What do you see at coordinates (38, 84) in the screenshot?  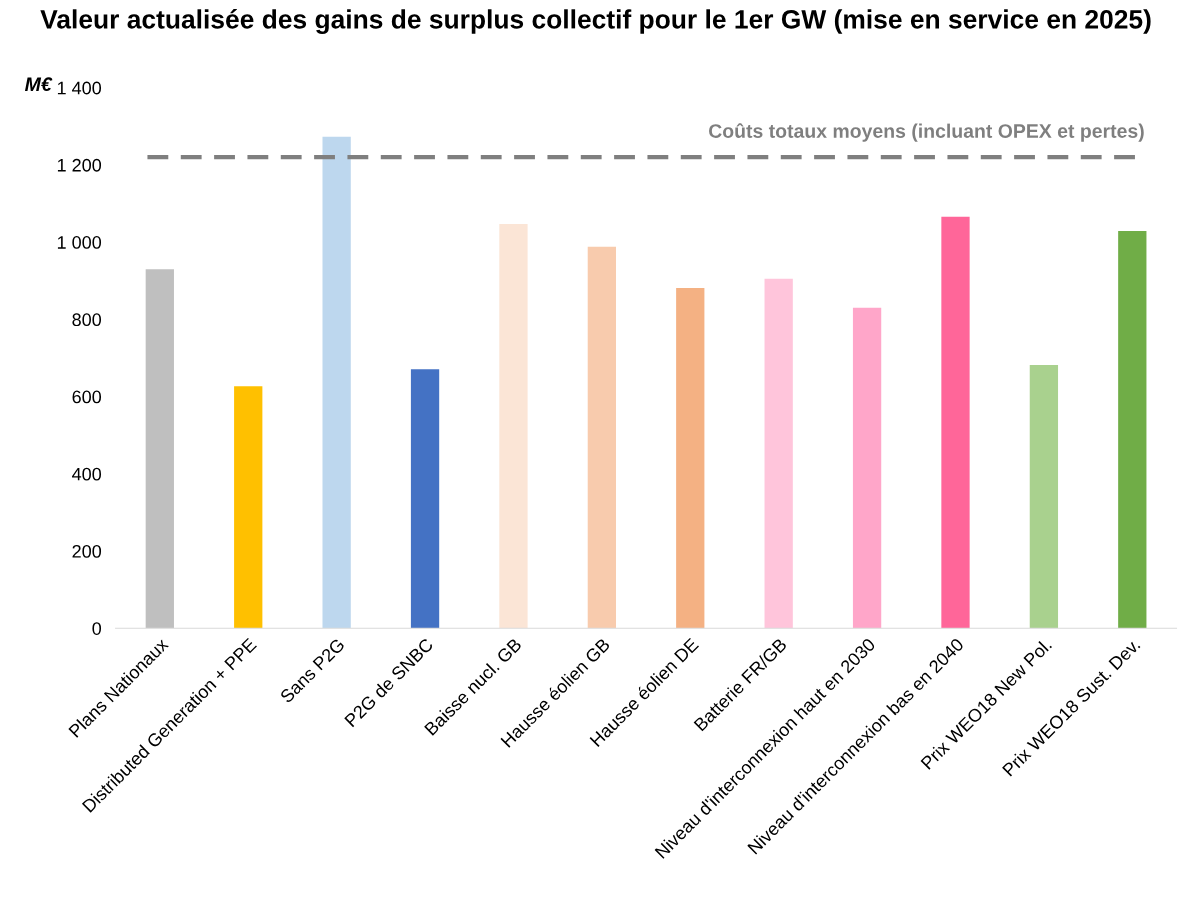 I see `y-axis-title: M€` at bounding box center [38, 84].